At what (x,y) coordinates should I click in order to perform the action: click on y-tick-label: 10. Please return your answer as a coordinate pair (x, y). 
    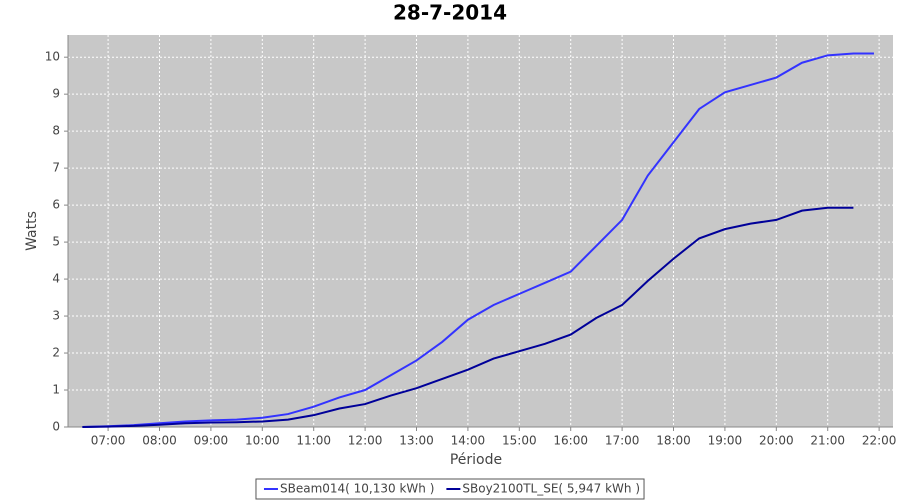
    Looking at the image, I should click on (52, 57).